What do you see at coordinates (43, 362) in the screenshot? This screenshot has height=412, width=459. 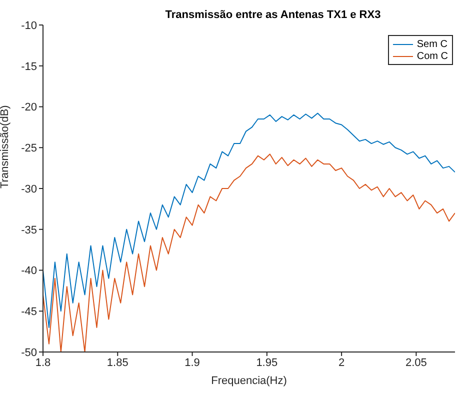 I see `x-tick-label: 1.8` at bounding box center [43, 362].